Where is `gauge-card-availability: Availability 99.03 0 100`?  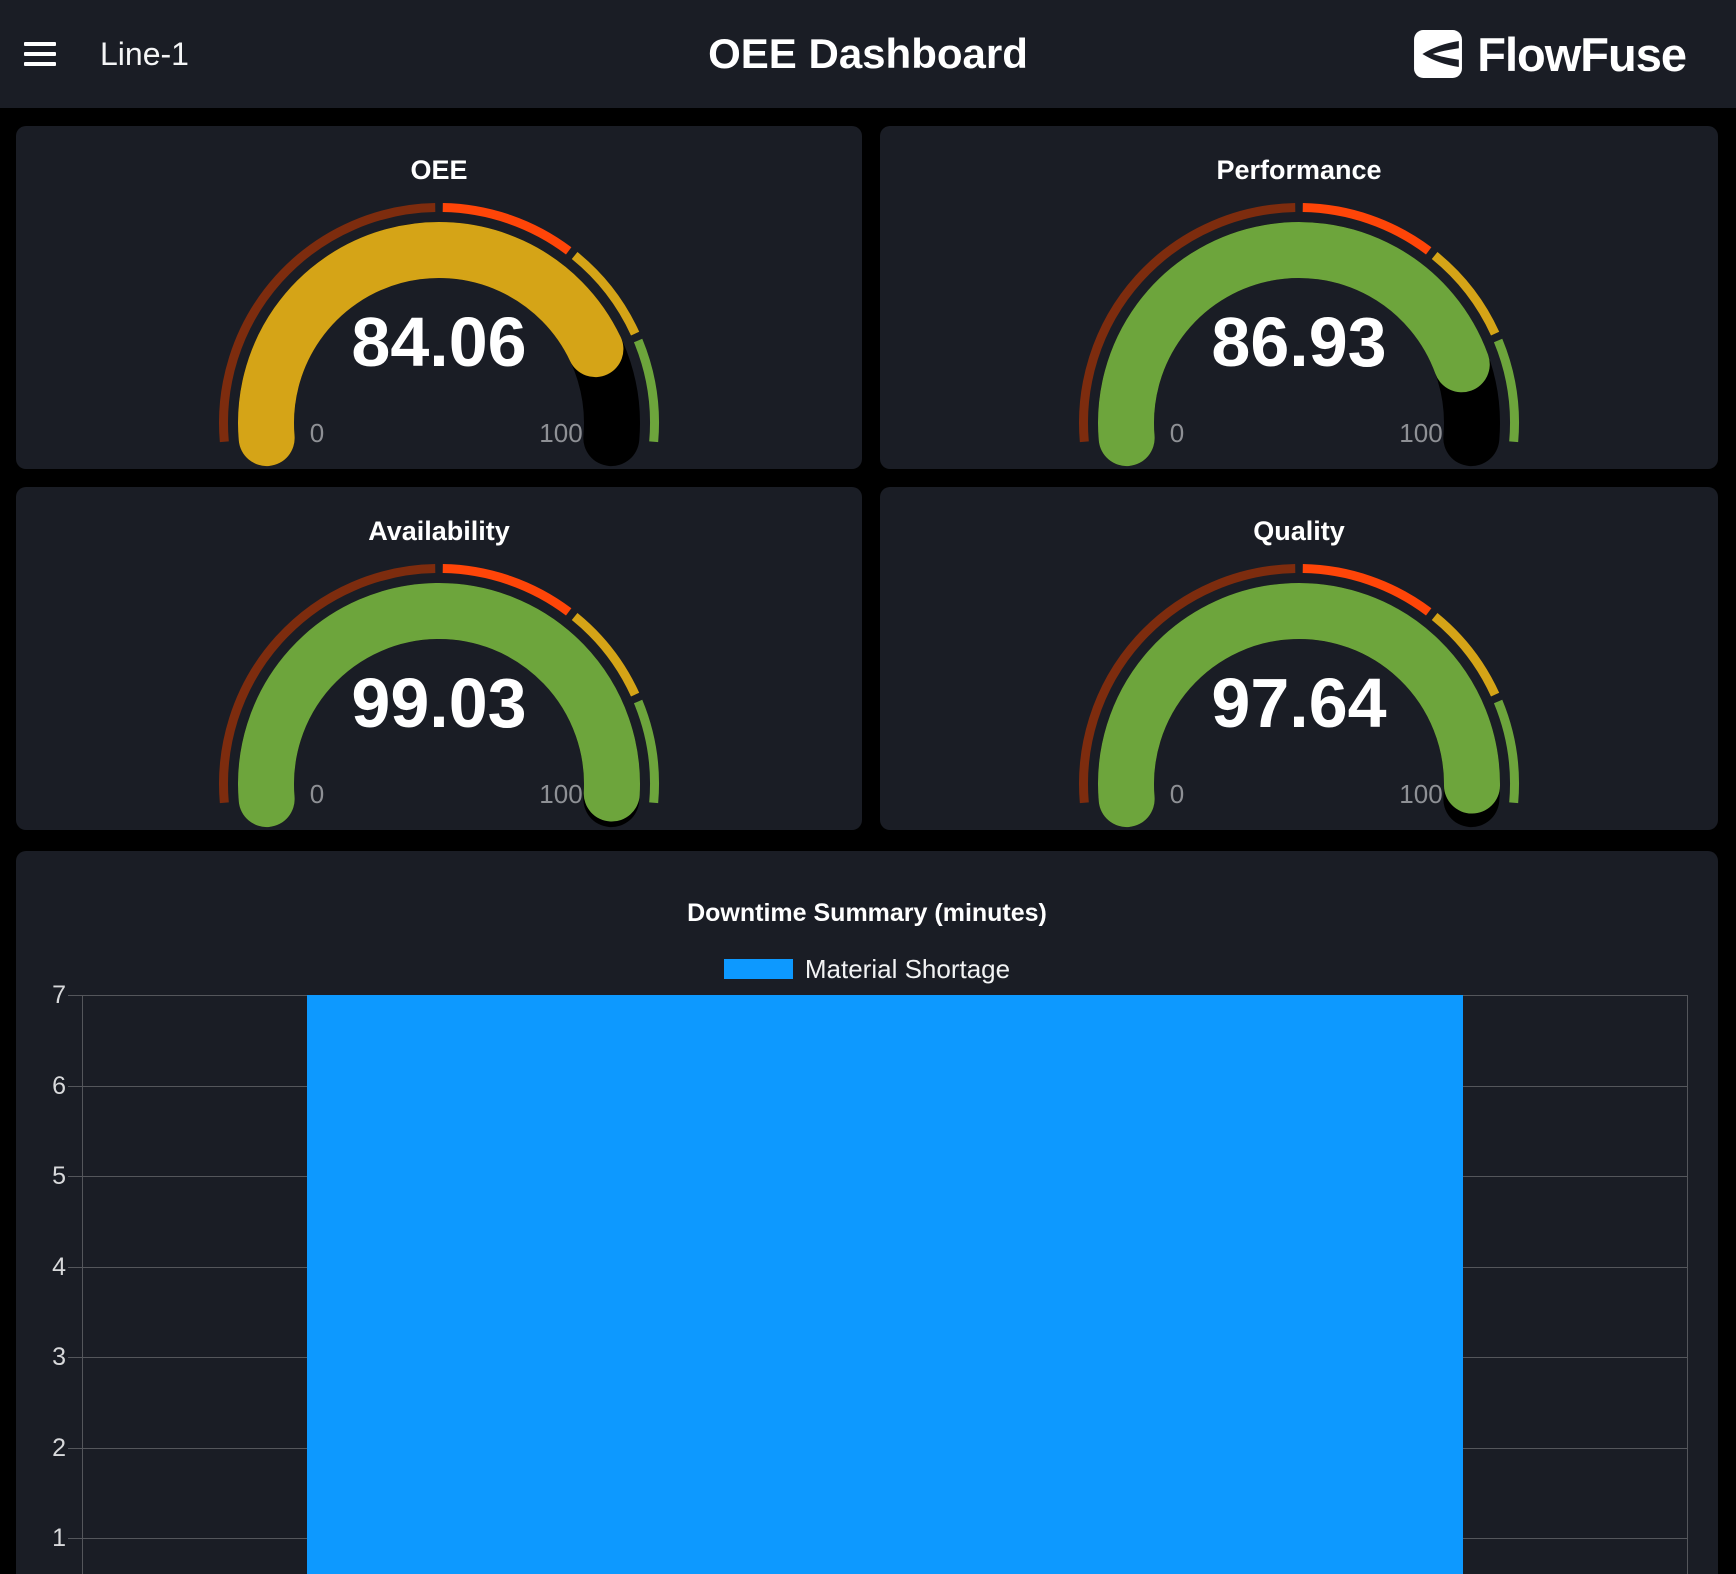 gauge-card-availability: Availability 99.03 0 100 is located at coordinates (439, 658).